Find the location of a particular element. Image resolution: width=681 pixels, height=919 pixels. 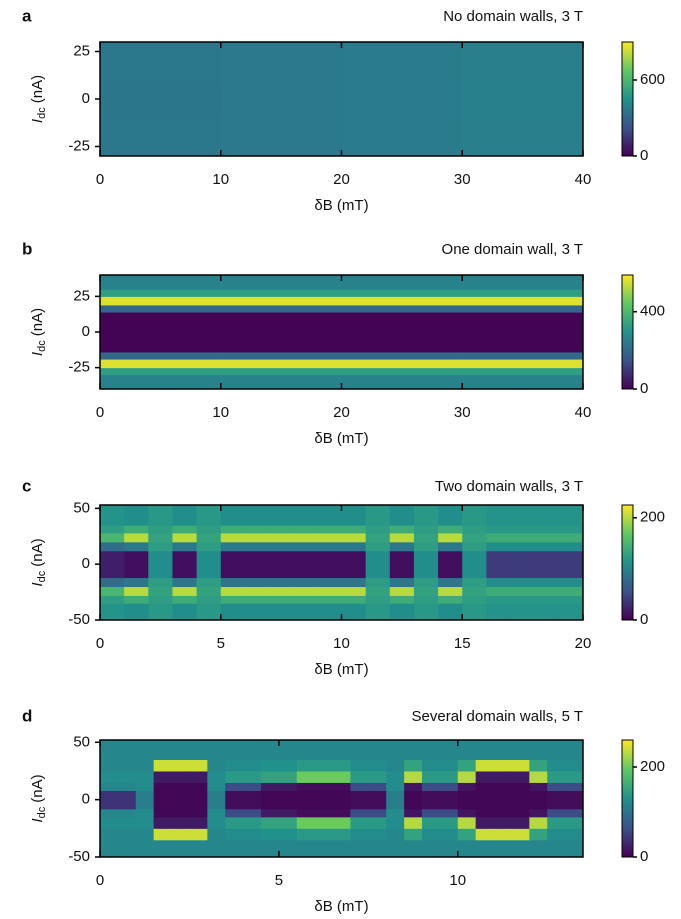

colorbar-tick-label: 0 is located at coordinates (644, 856).